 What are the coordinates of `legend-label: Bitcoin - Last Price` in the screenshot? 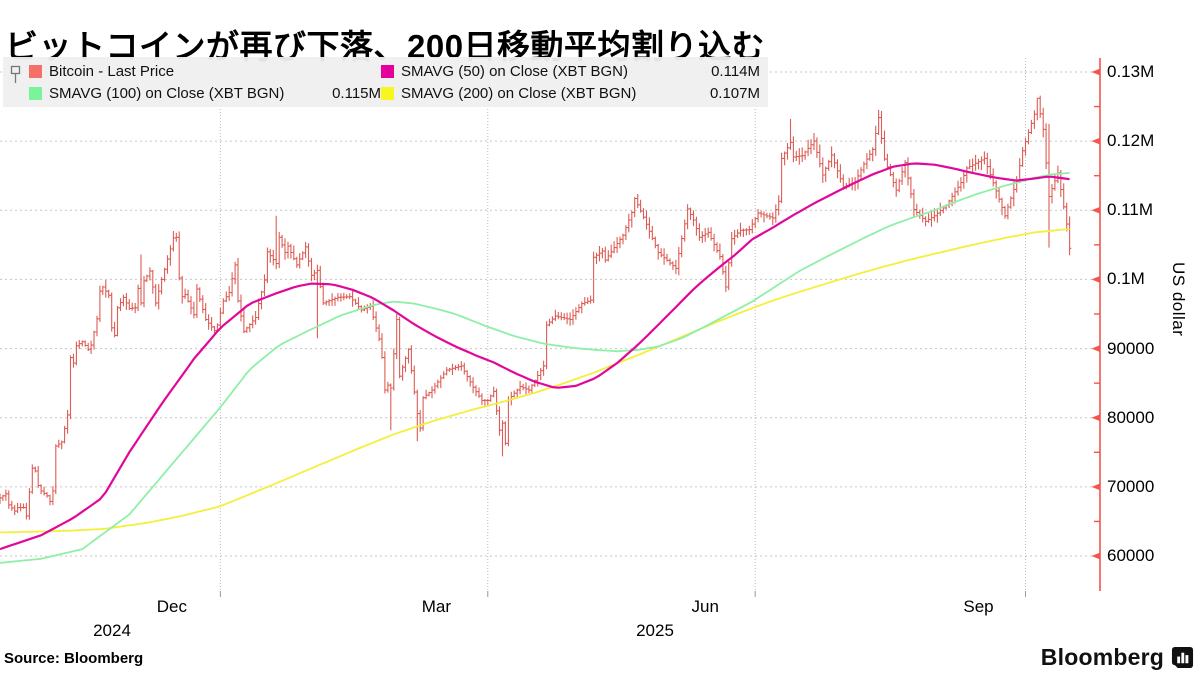 It's located at (112, 71).